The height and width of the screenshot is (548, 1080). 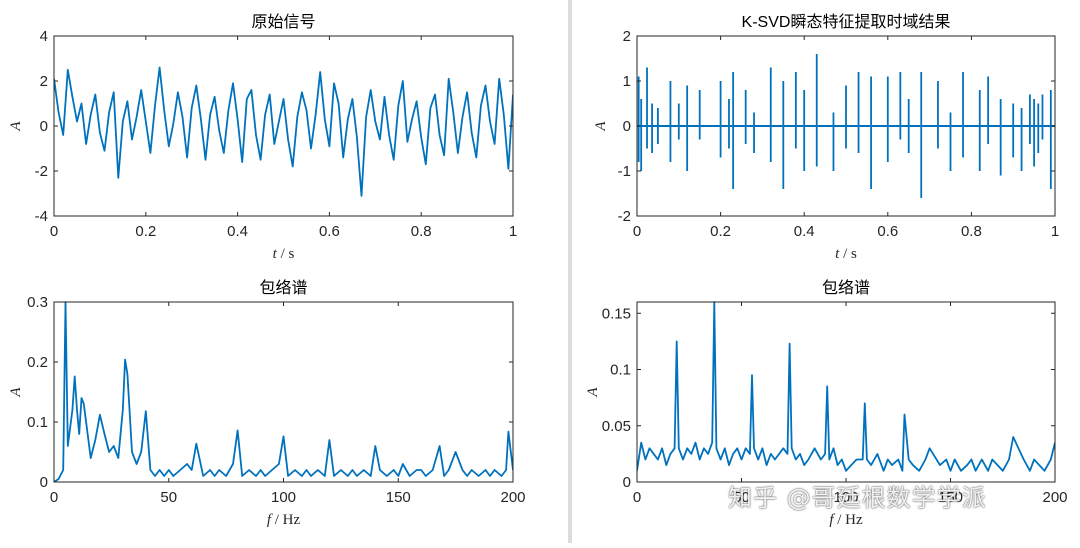 I want to click on y-tick-label: -4, so click(x=41, y=216).